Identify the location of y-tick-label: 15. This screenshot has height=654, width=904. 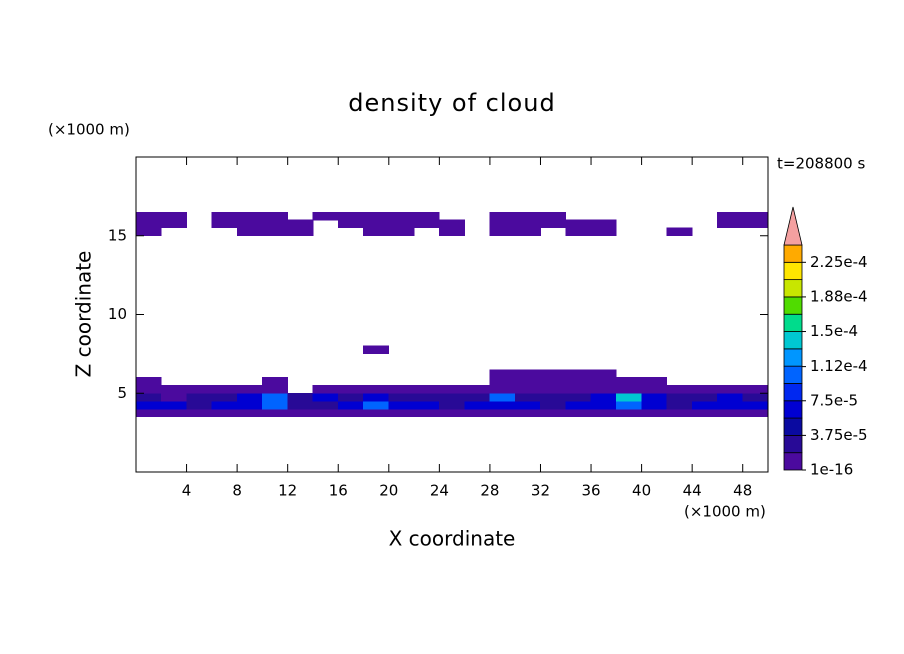
(117, 235).